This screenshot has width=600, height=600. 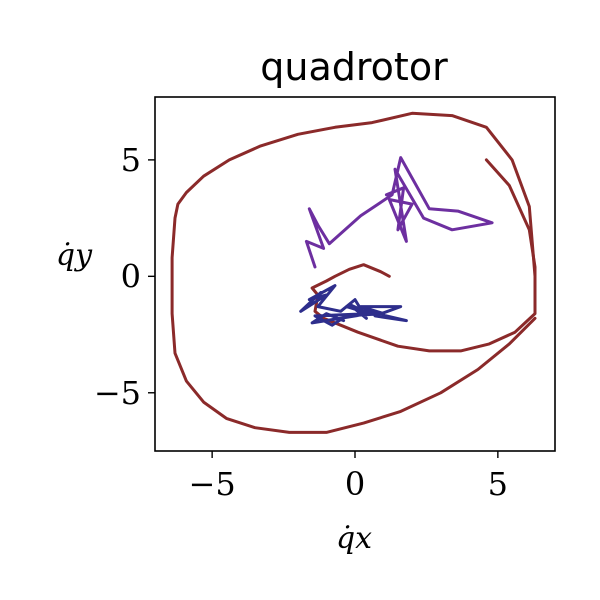 What do you see at coordinates (131, 160) in the screenshot?
I see `y-tick-label: 5` at bounding box center [131, 160].